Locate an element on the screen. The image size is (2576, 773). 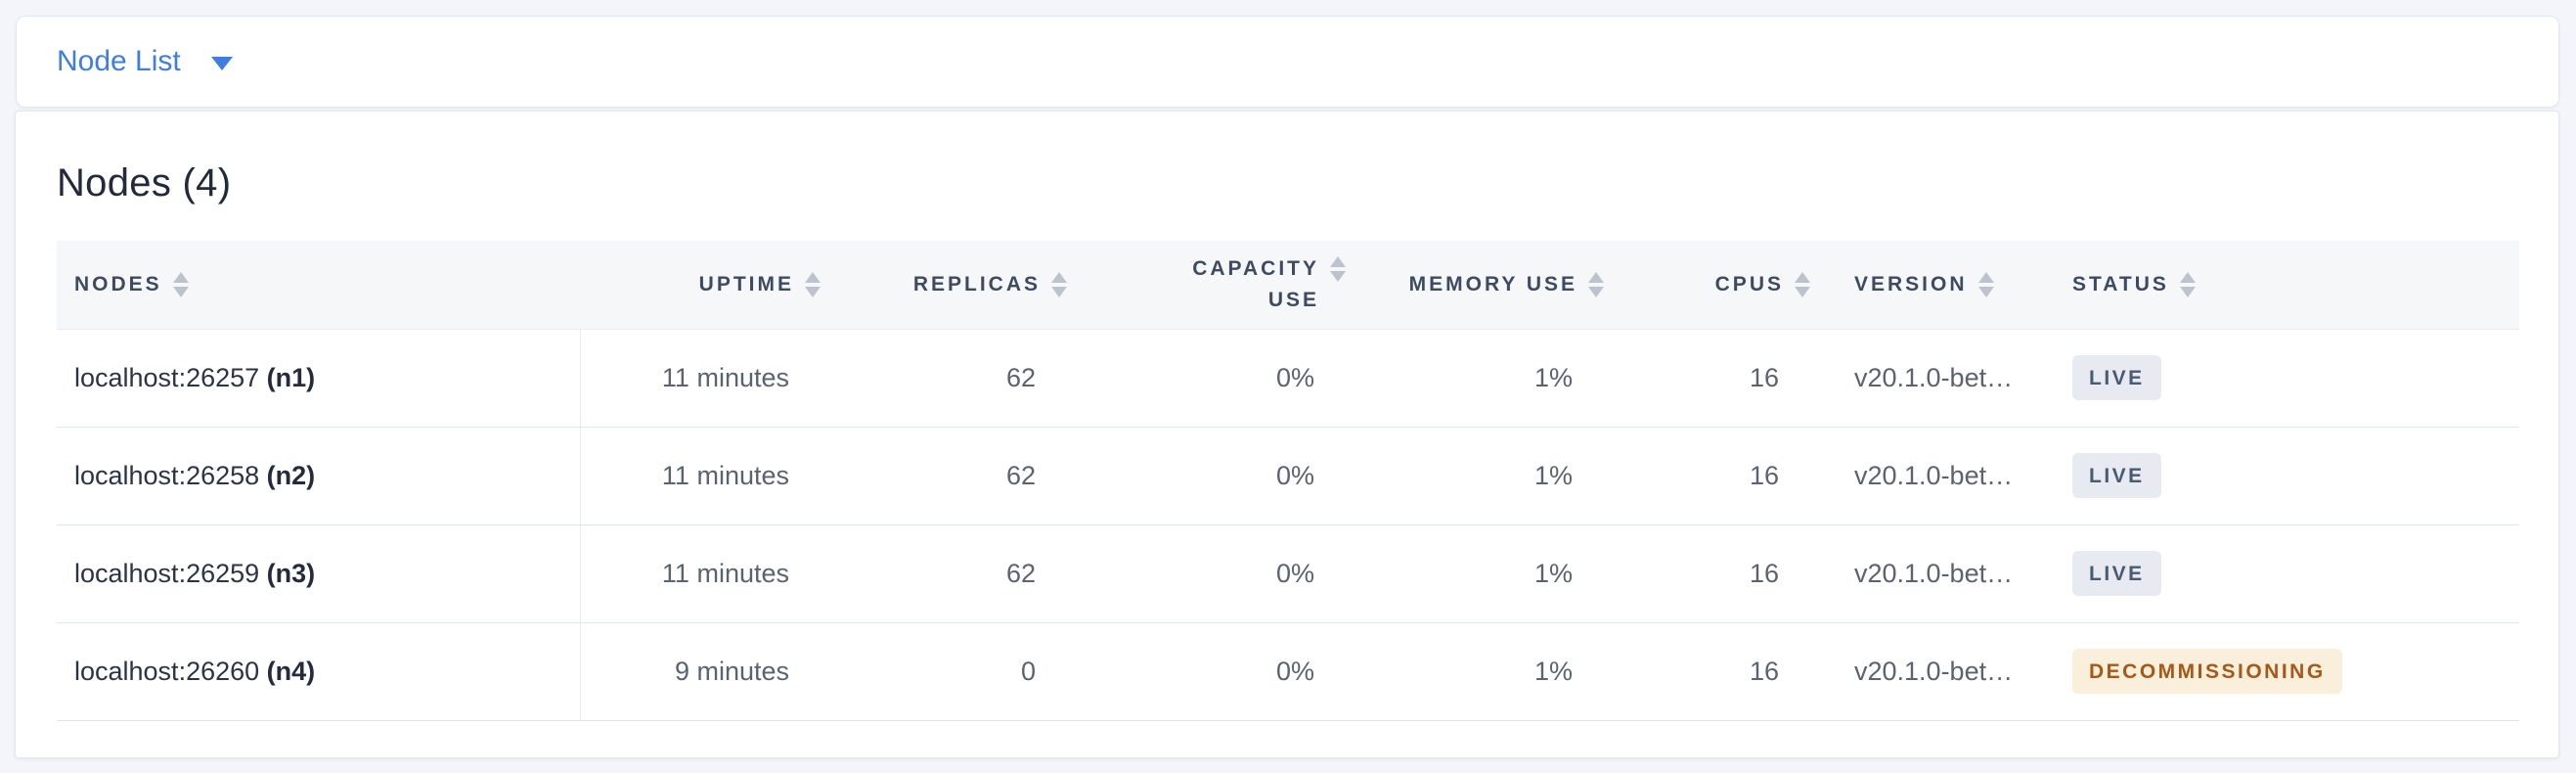
column-header-memory-use: MEMORY USE is located at coordinates (1497, 285).